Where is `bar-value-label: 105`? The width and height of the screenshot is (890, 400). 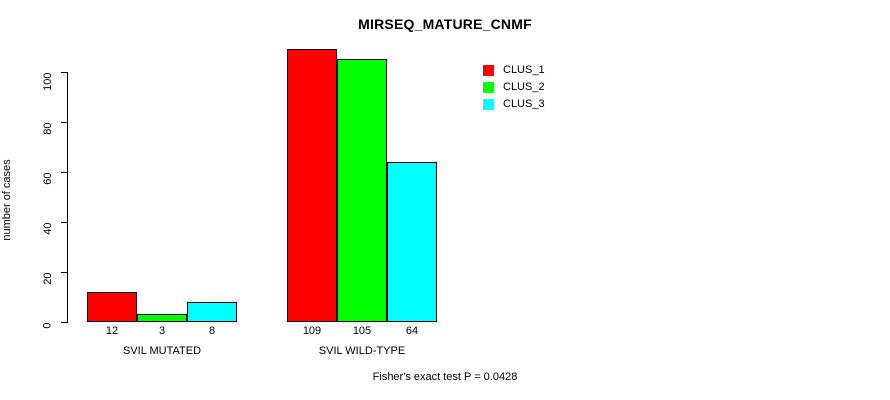 bar-value-label: 105 is located at coordinates (362, 331).